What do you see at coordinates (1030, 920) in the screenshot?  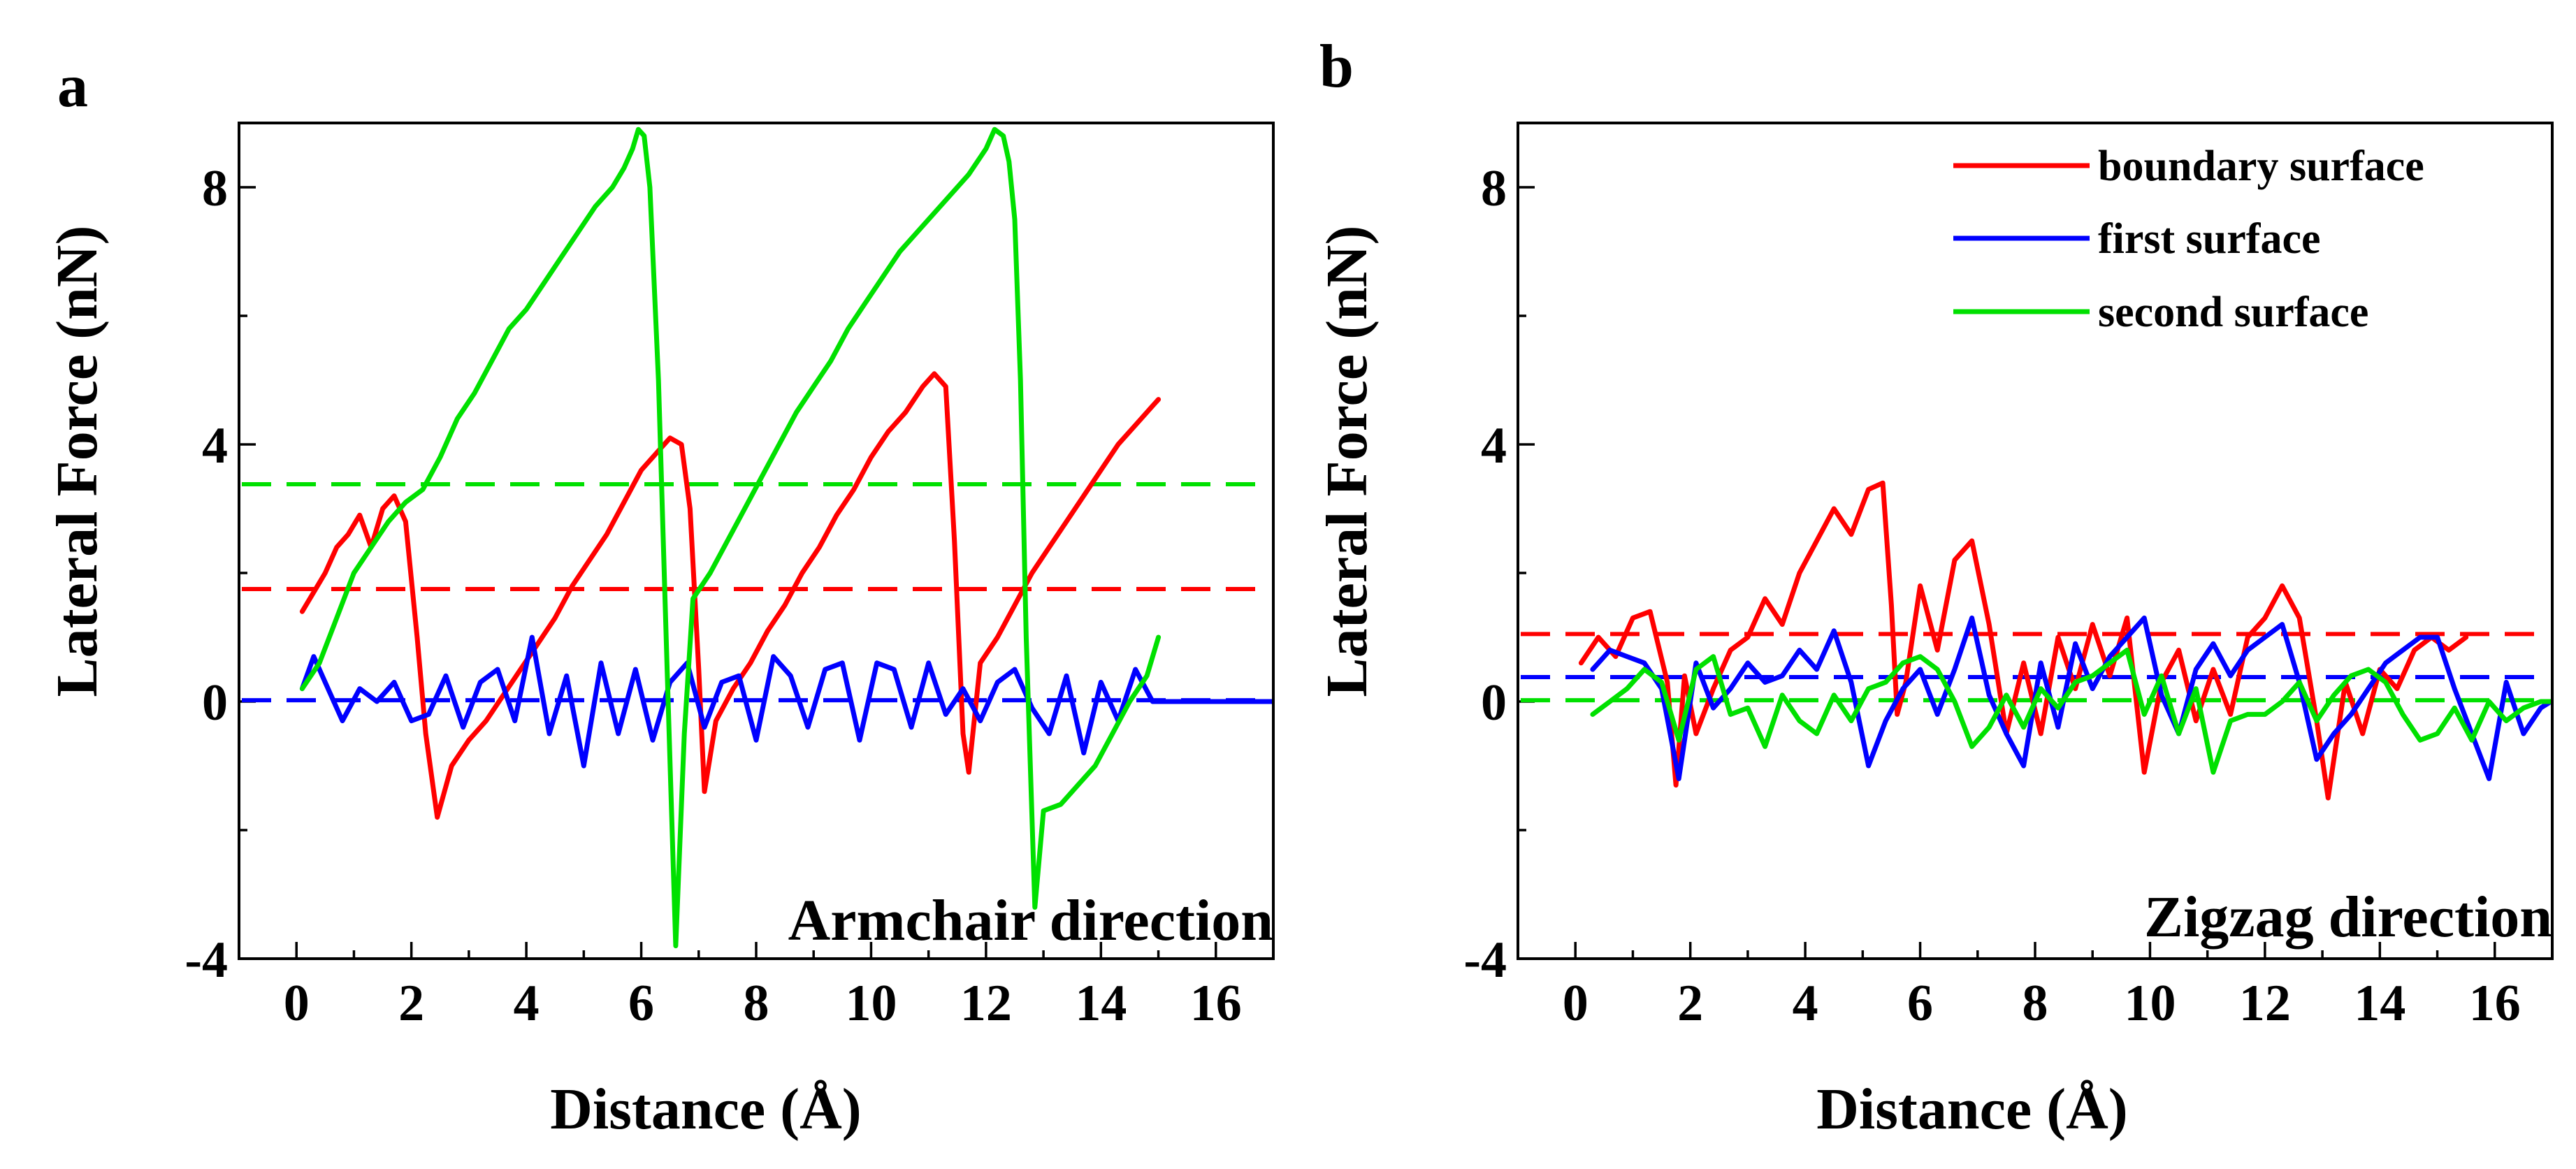 I see `panel-a-annotation: Armchair direction` at bounding box center [1030, 920].